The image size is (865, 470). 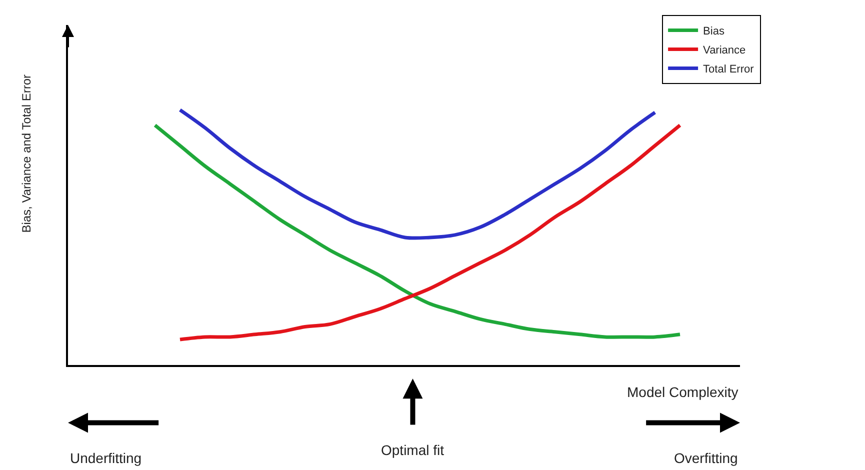 I want to click on text: Optimal fit, so click(x=412, y=450).